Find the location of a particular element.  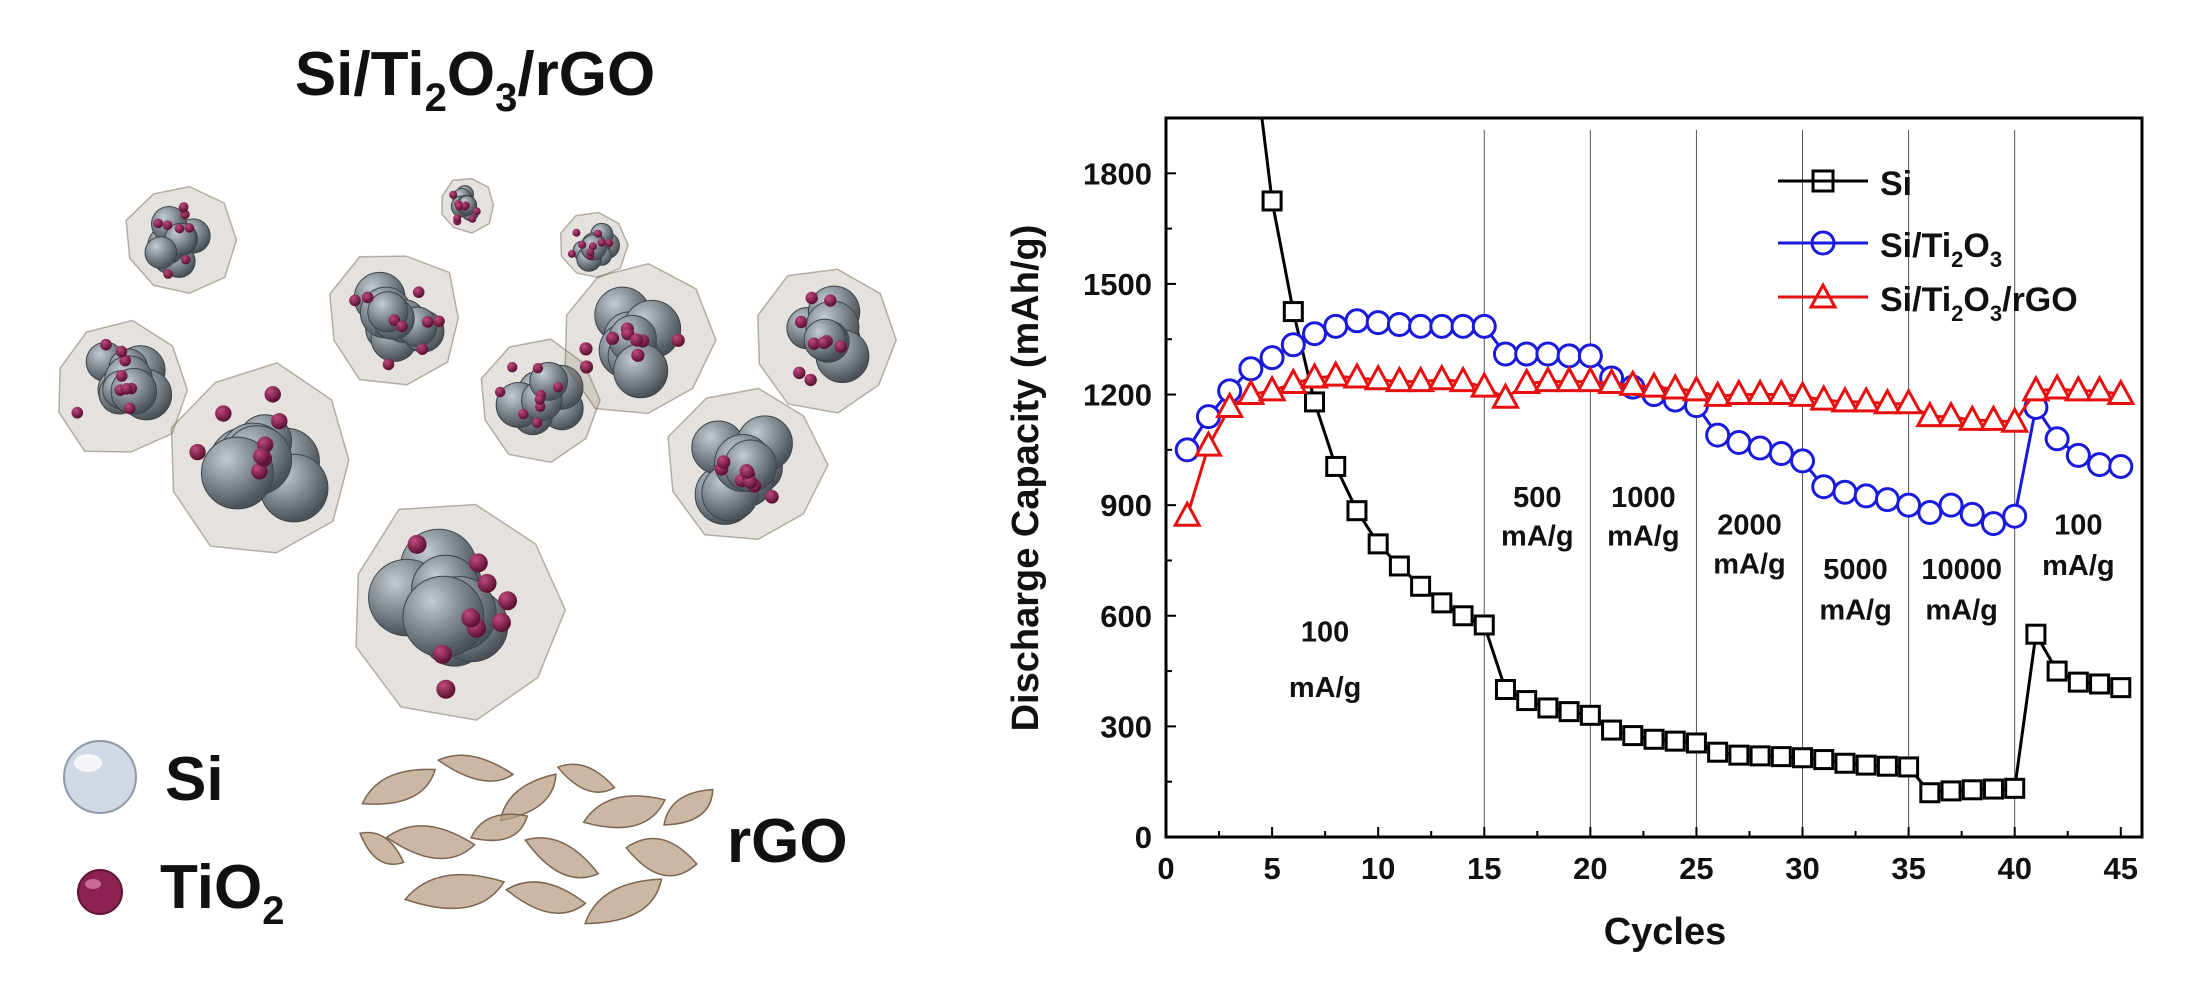

y-tick-label: 900 is located at coordinates (1126, 505).